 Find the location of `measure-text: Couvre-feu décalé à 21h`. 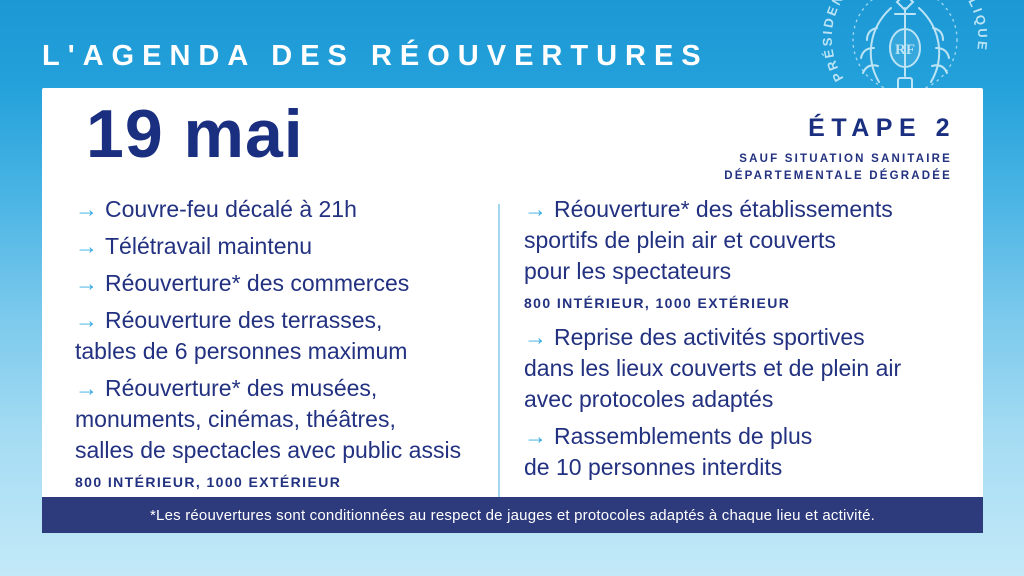

measure-text: Couvre-feu décalé à 21h is located at coordinates (231, 209).